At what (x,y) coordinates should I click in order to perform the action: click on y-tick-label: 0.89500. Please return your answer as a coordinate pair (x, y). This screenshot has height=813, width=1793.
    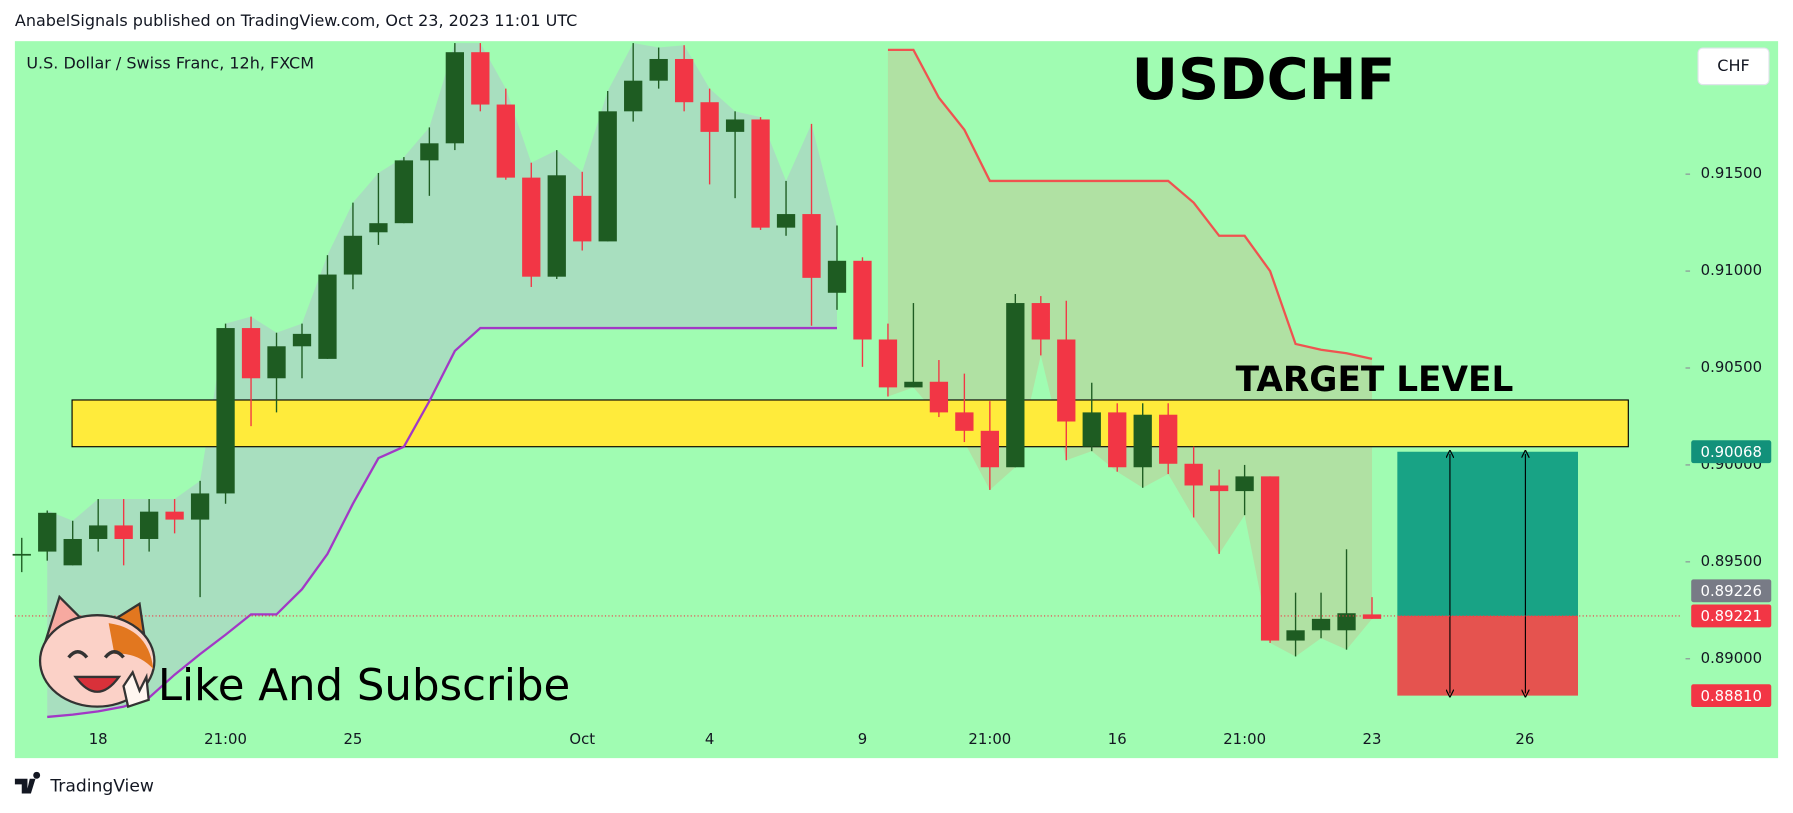
    Looking at the image, I should click on (1731, 561).